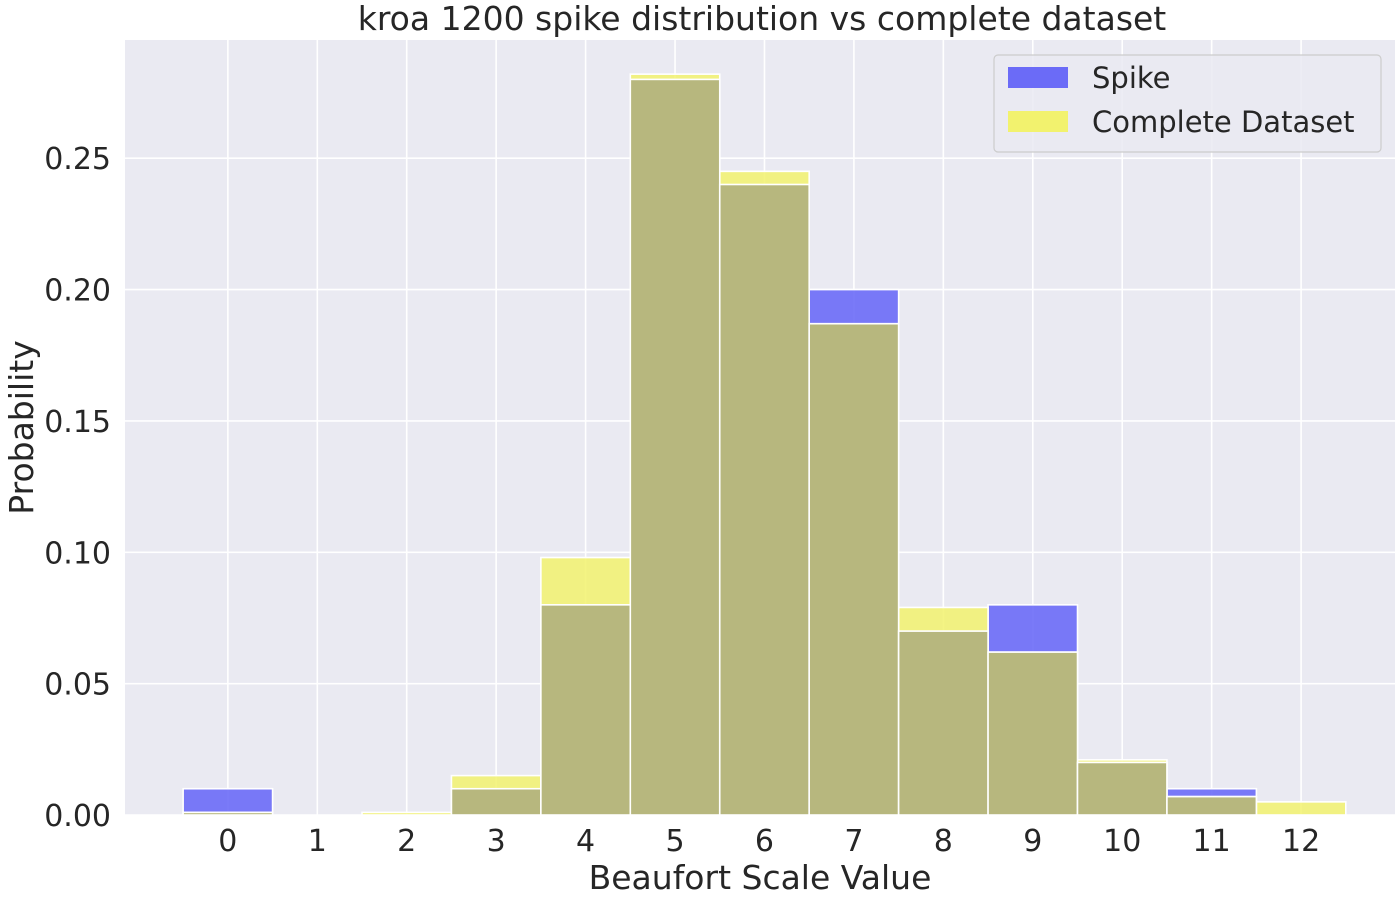 This screenshot has height=904, width=1400. I want to click on x-tick-label-9: 9, so click(1032, 841).